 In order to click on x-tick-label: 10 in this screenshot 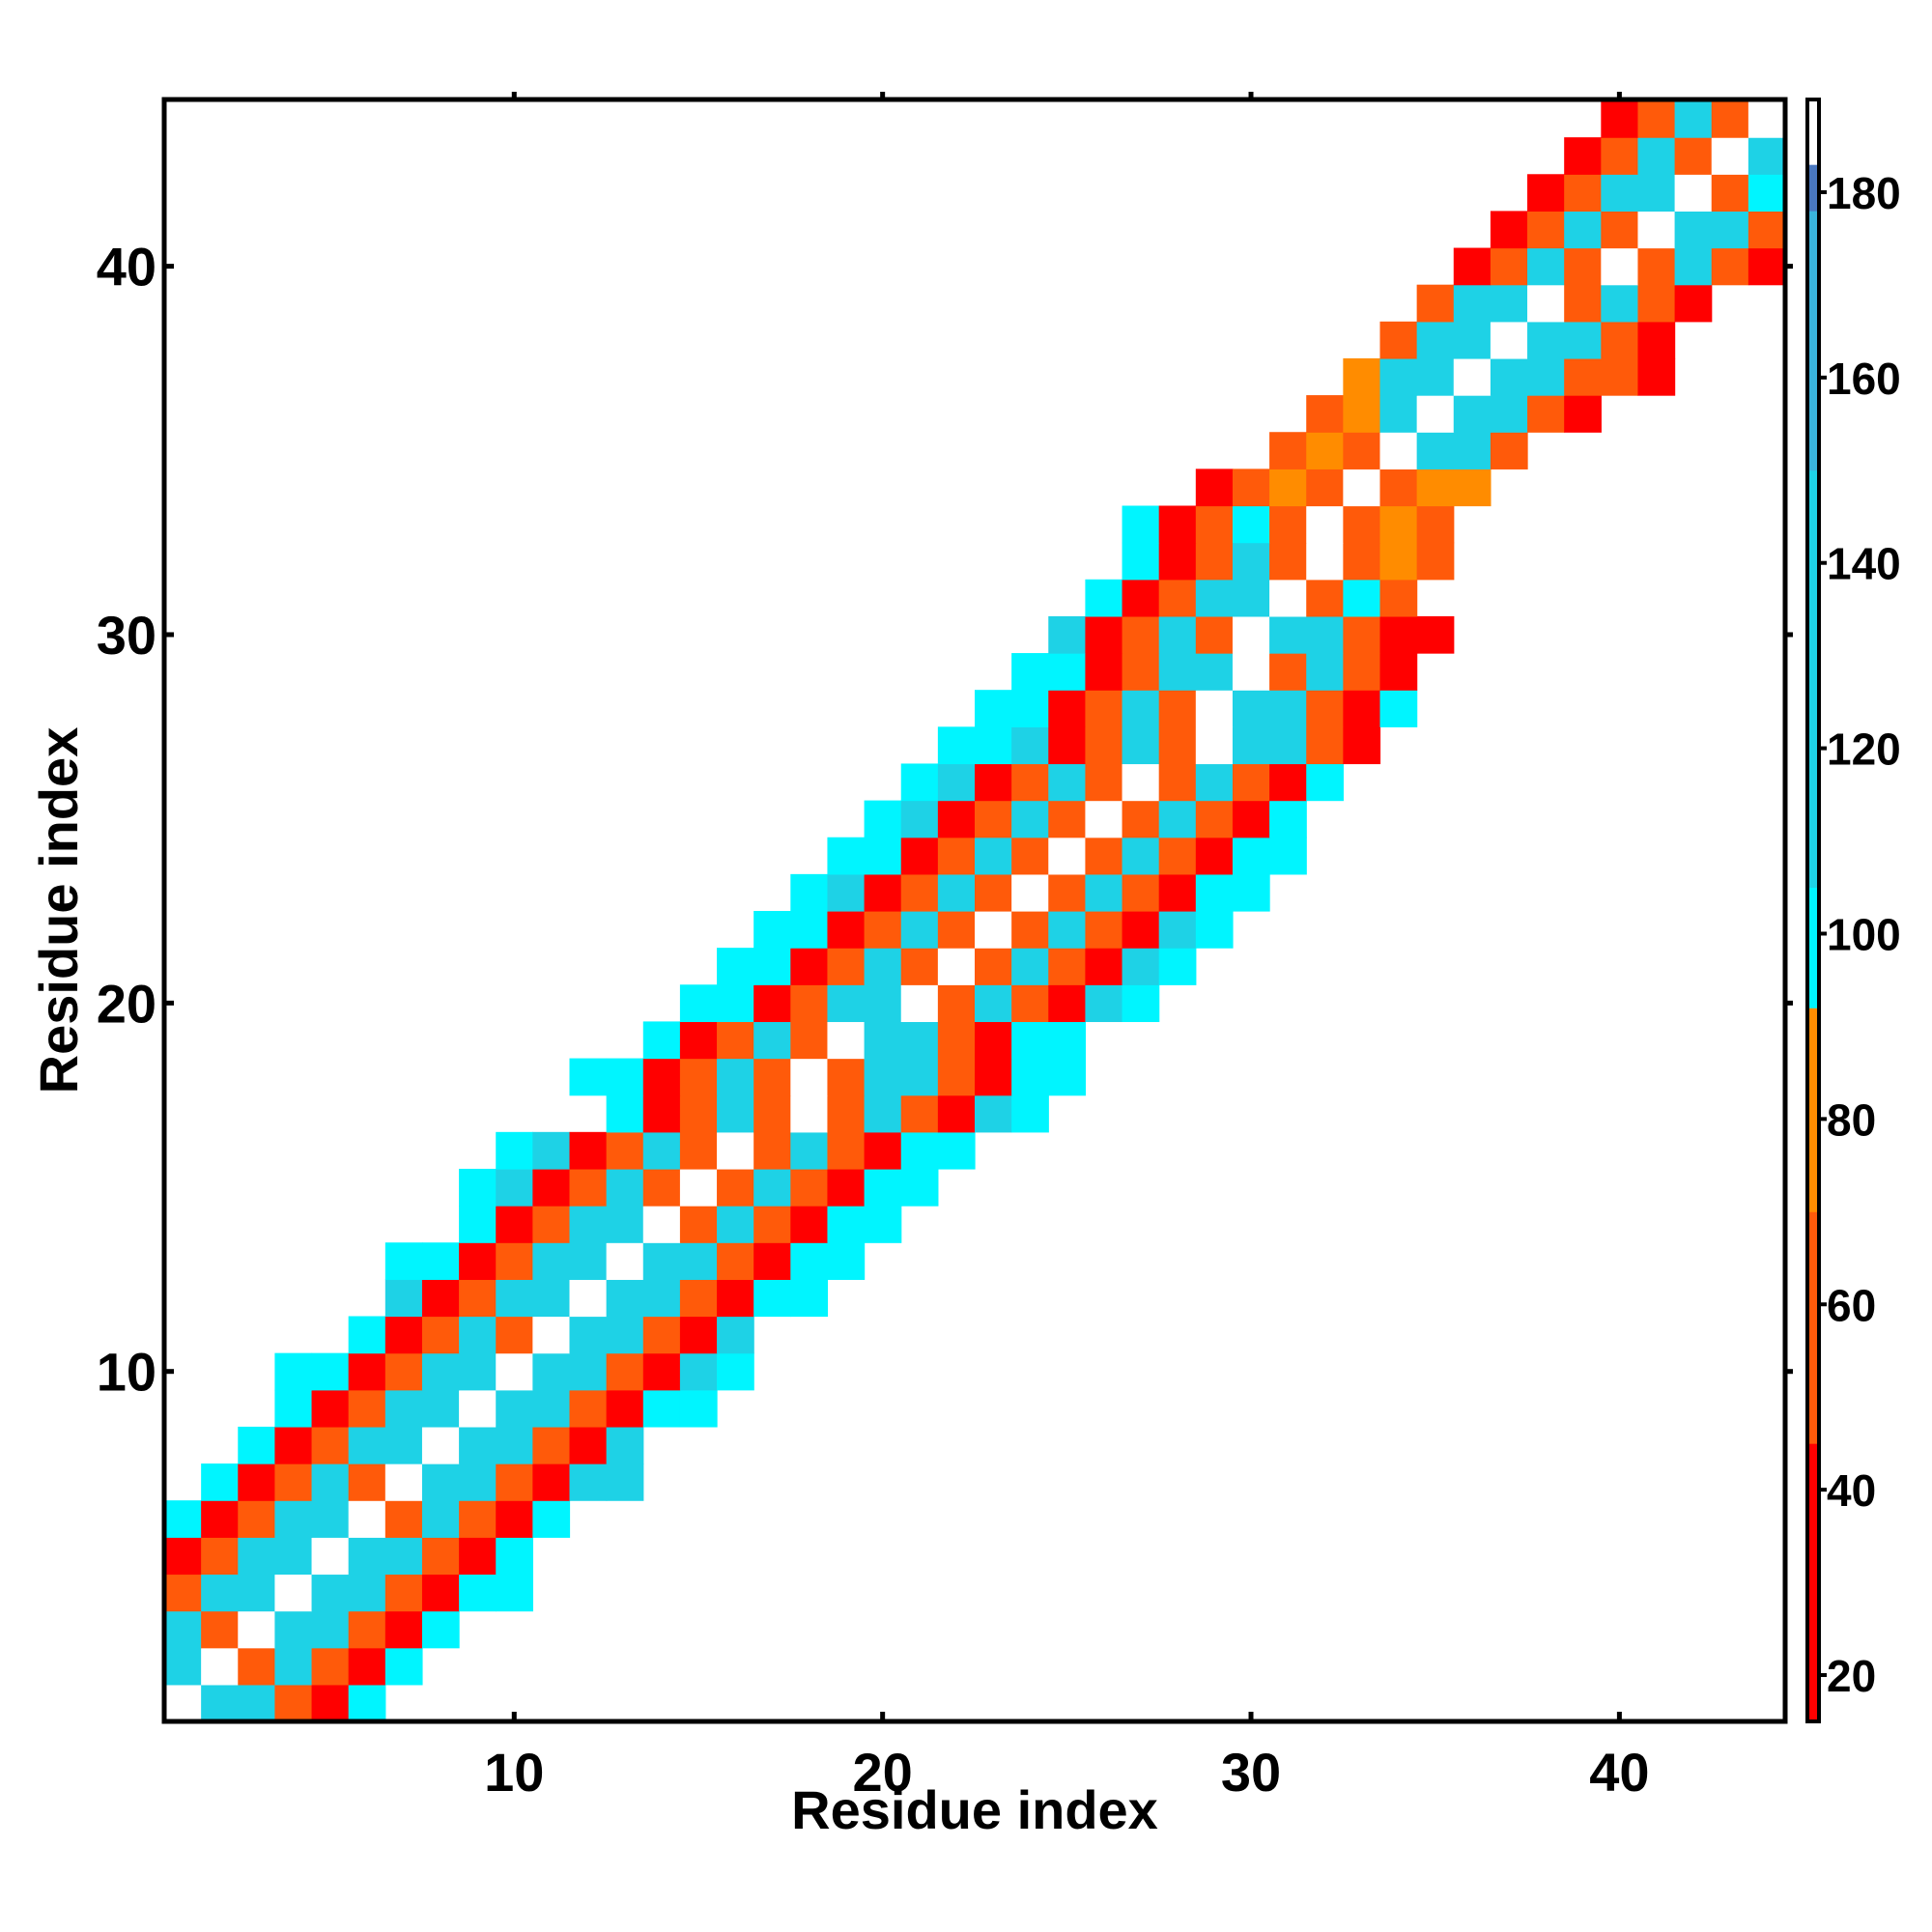, I will do `click(514, 1772)`.